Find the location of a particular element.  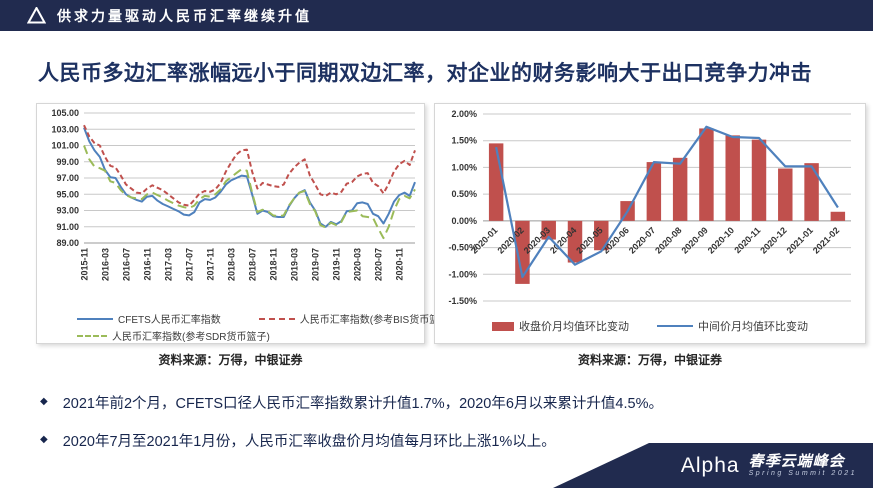

svg-text: 95.00 is located at coordinates (67, 194).